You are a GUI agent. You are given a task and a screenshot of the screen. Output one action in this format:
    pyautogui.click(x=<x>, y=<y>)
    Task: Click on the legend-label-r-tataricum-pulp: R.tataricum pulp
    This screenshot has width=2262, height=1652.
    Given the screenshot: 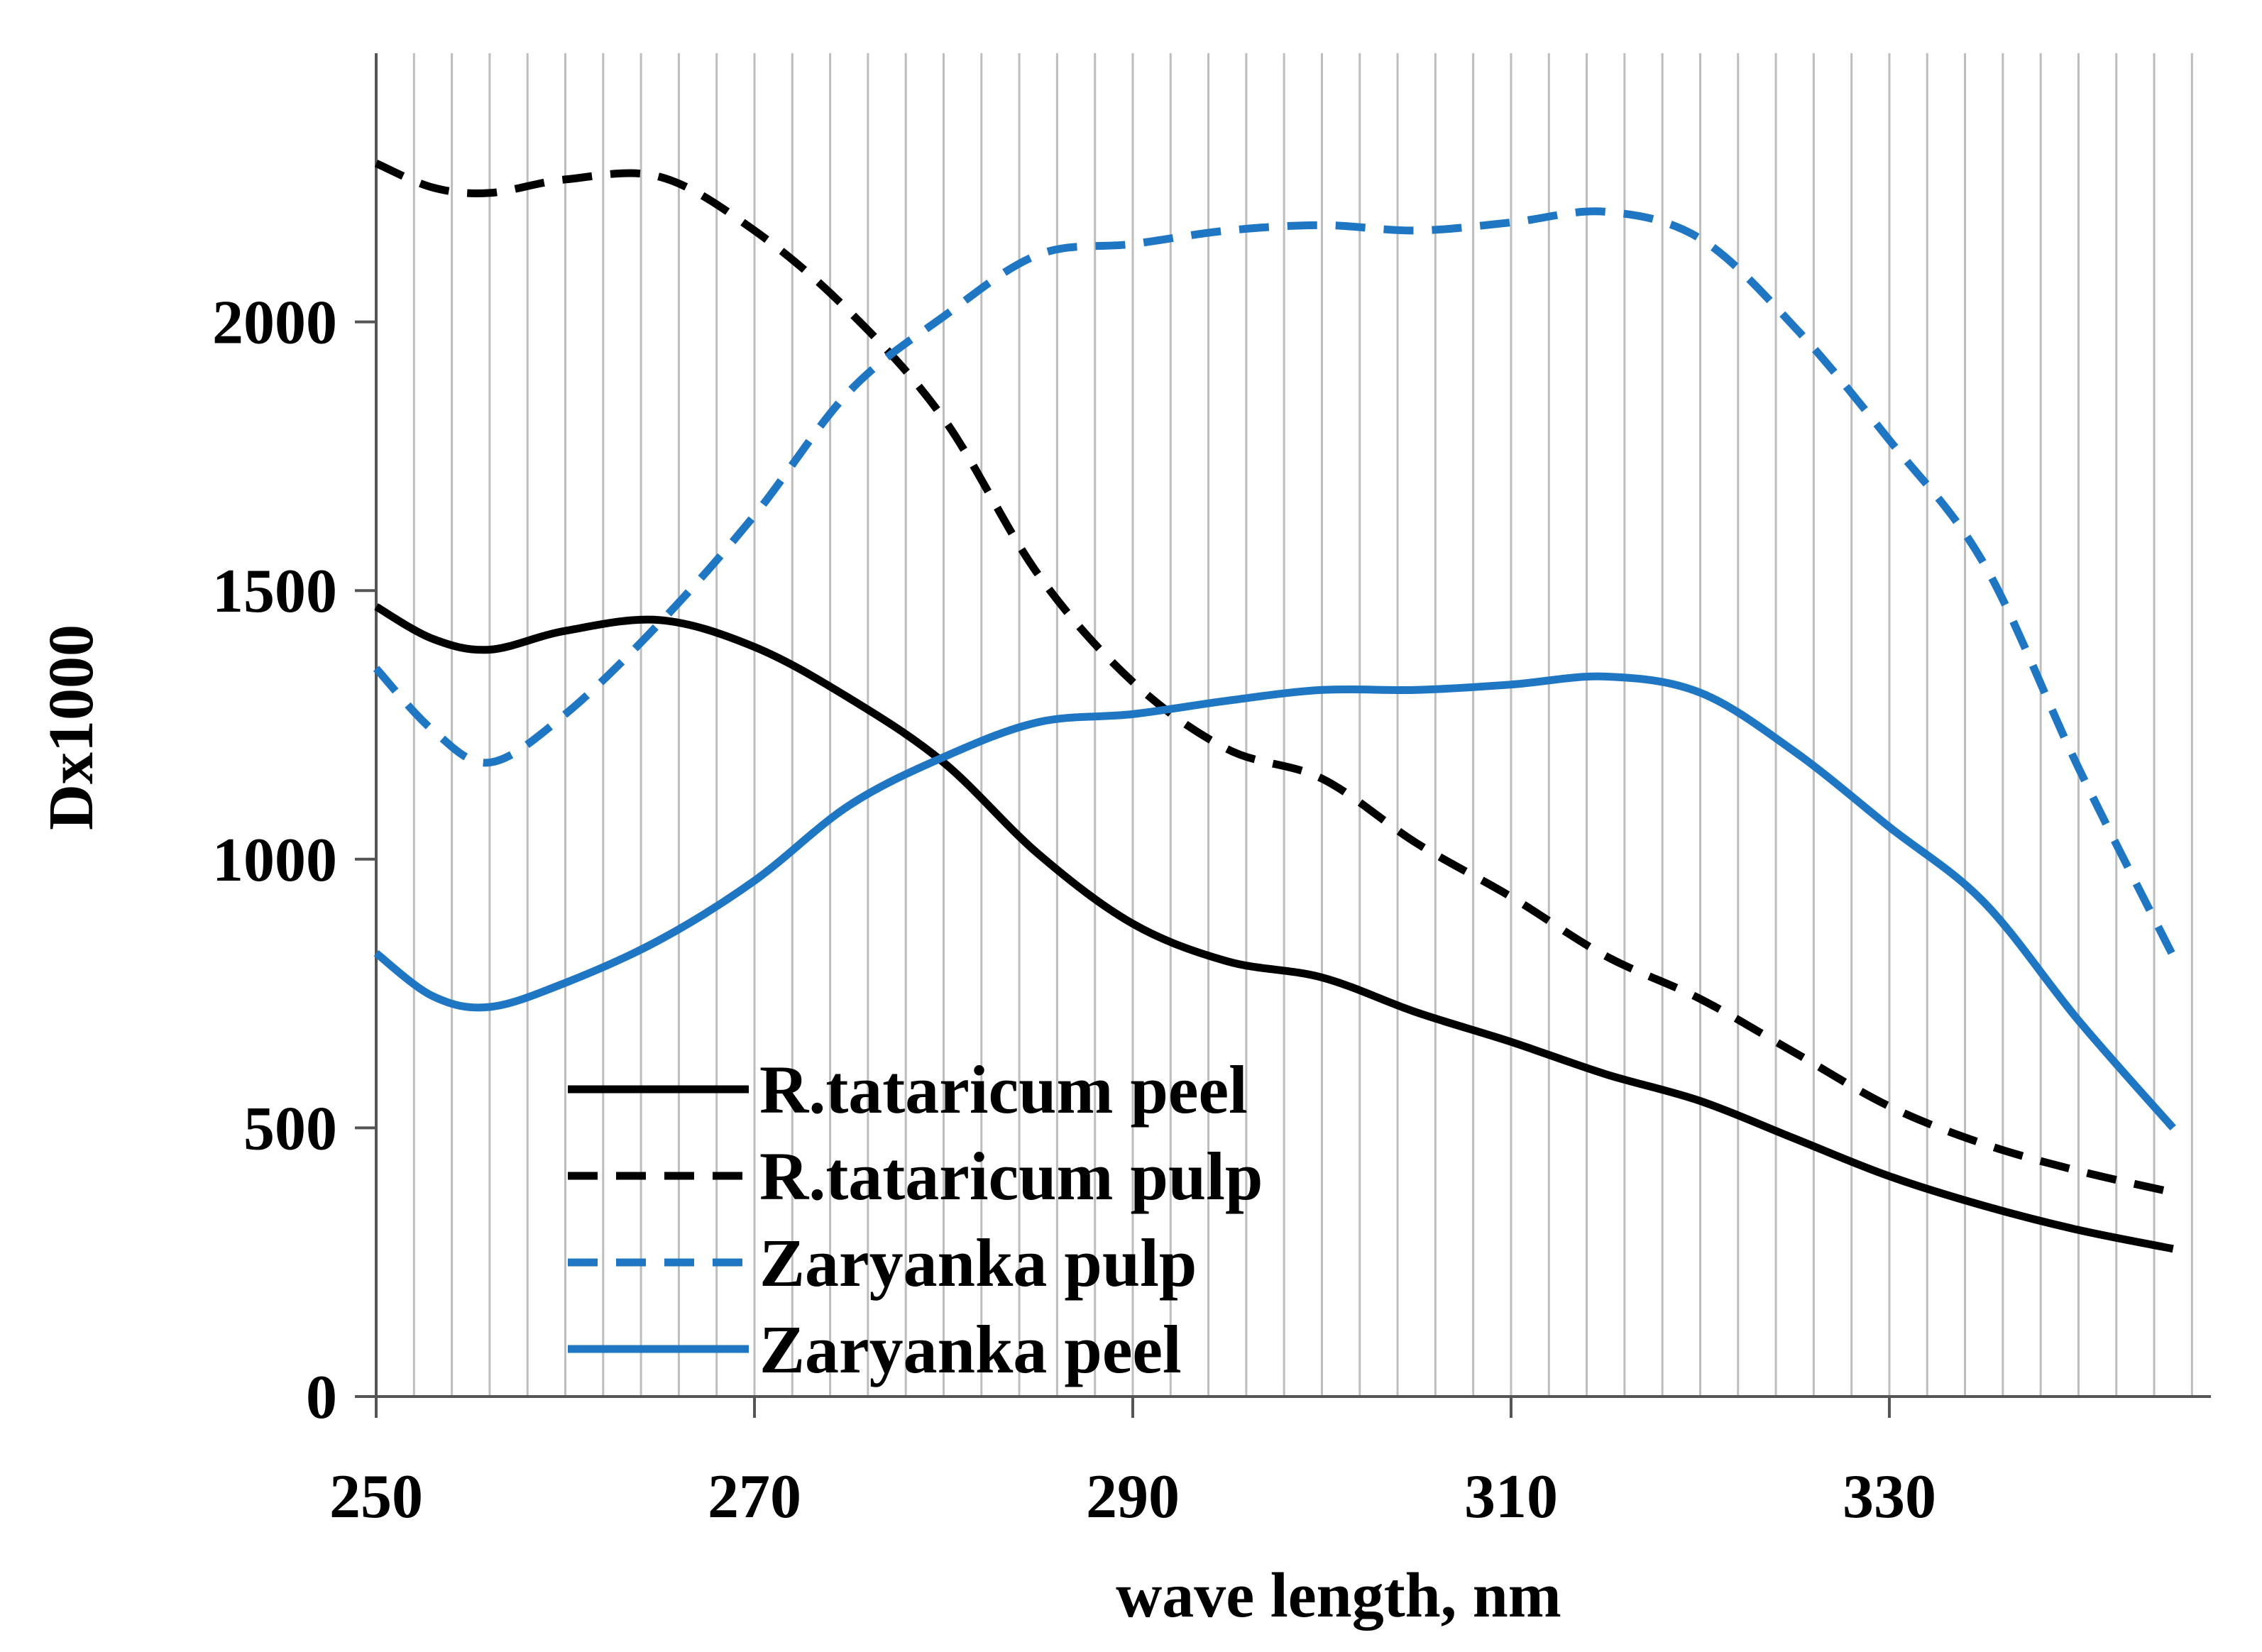 What is the action you would take?
    pyautogui.click(x=1011, y=1176)
    